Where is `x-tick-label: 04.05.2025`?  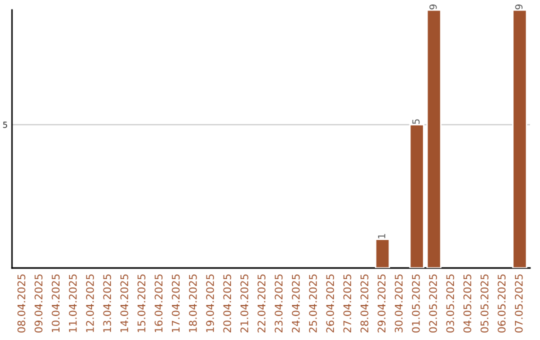
x-tick-label: 04.05.2025 is located at coordinates (467, 303).